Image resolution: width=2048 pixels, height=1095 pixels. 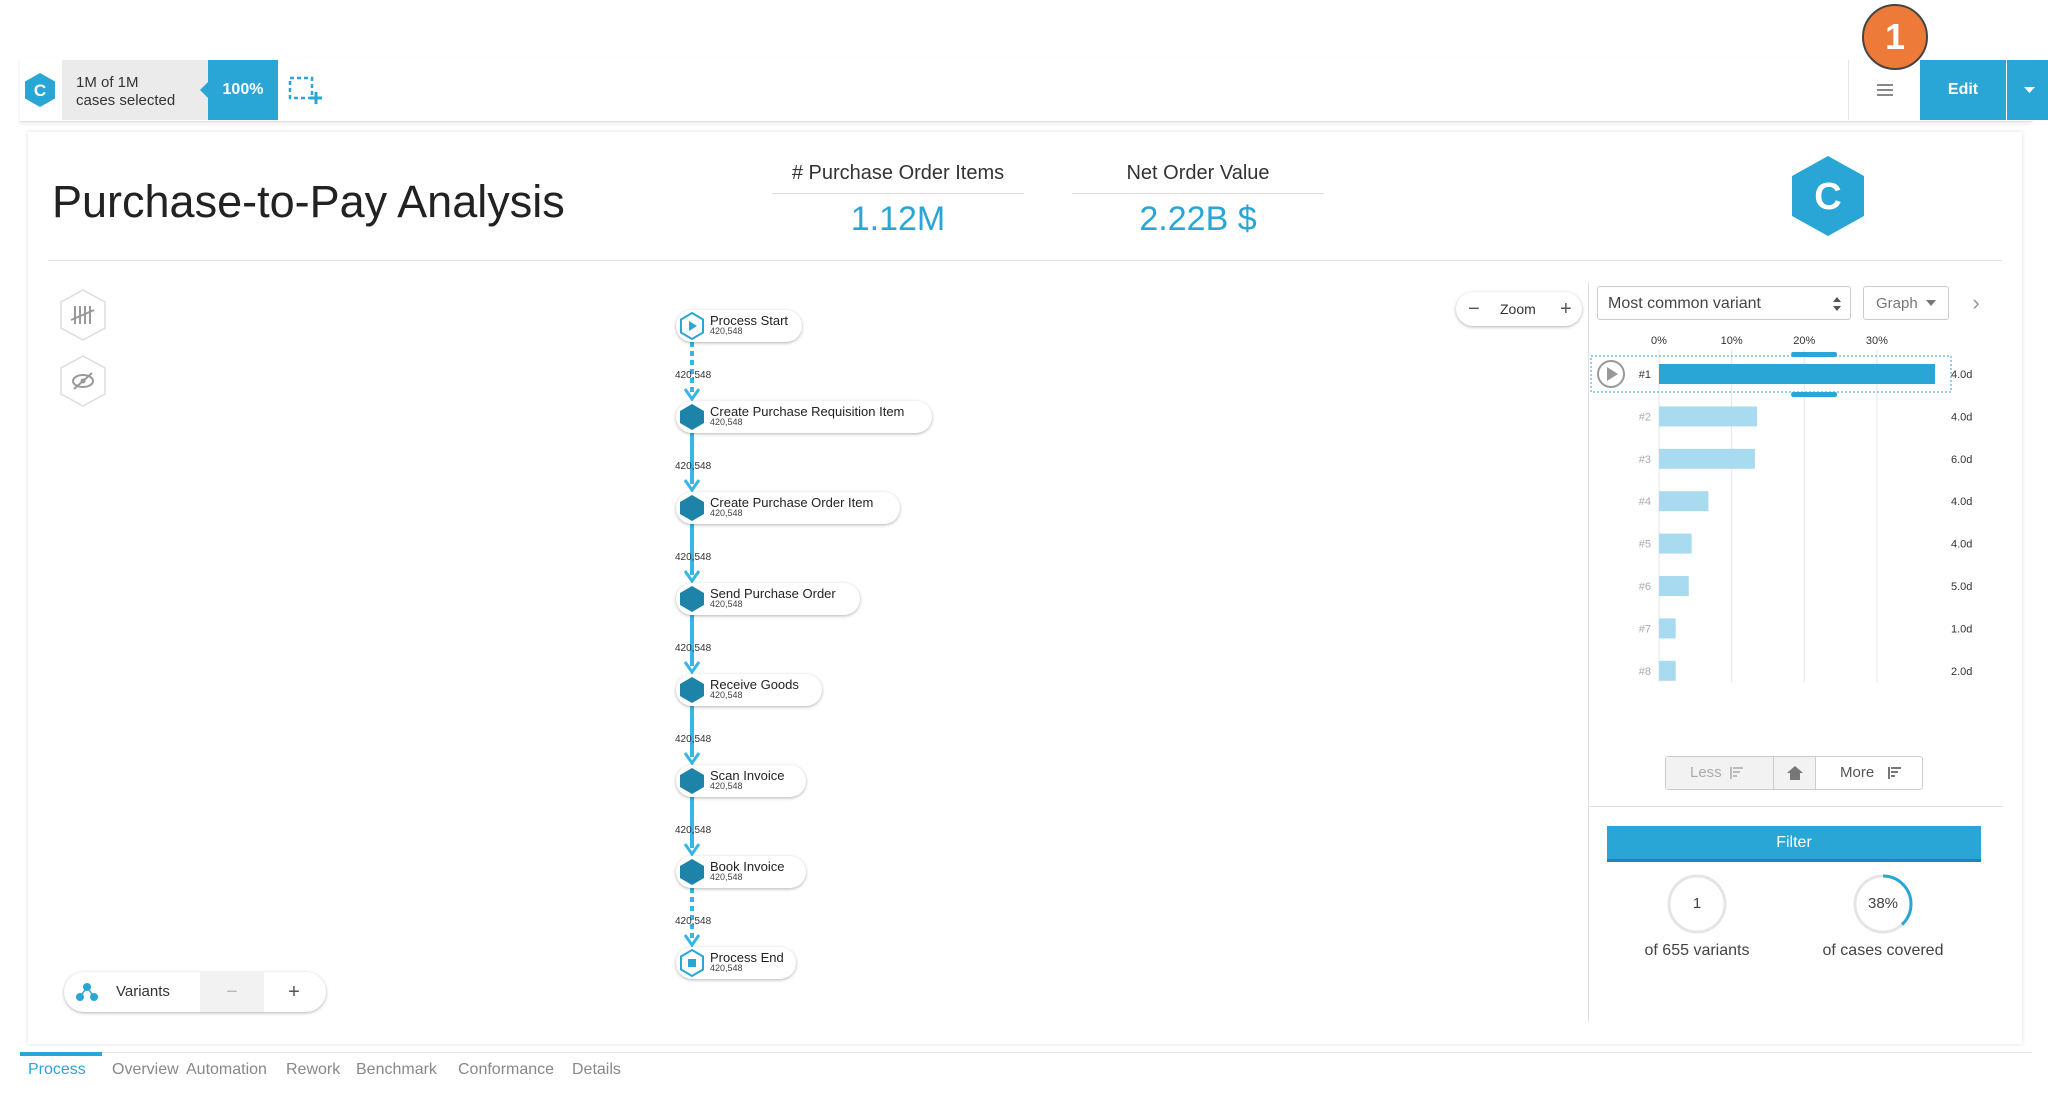 I want to click on process-node: Create Purchase Order Item 420,548, so click(x=788, y=508).